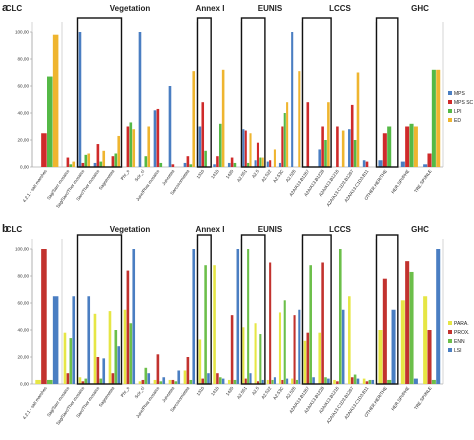  What do you see at coordinates (458, 112) in the screenshot?
I see `legend-label: LPI` at bounding box center [458, 112].